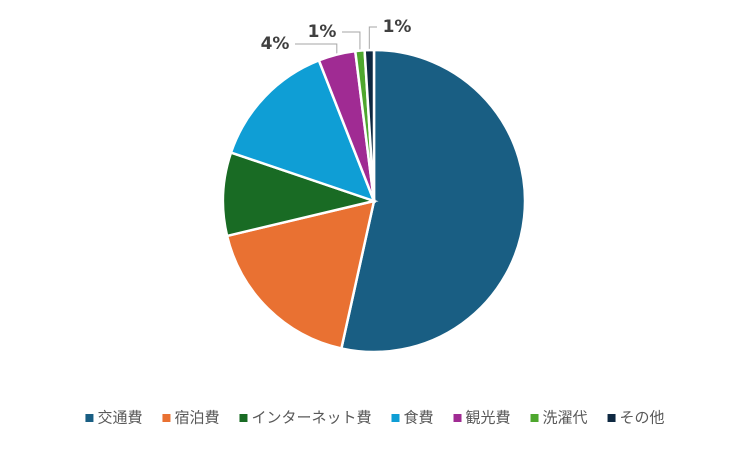  Describe the element at coordinates (565, 418) in the screenshot. I see `legend-label: 洗濯代` at that location.